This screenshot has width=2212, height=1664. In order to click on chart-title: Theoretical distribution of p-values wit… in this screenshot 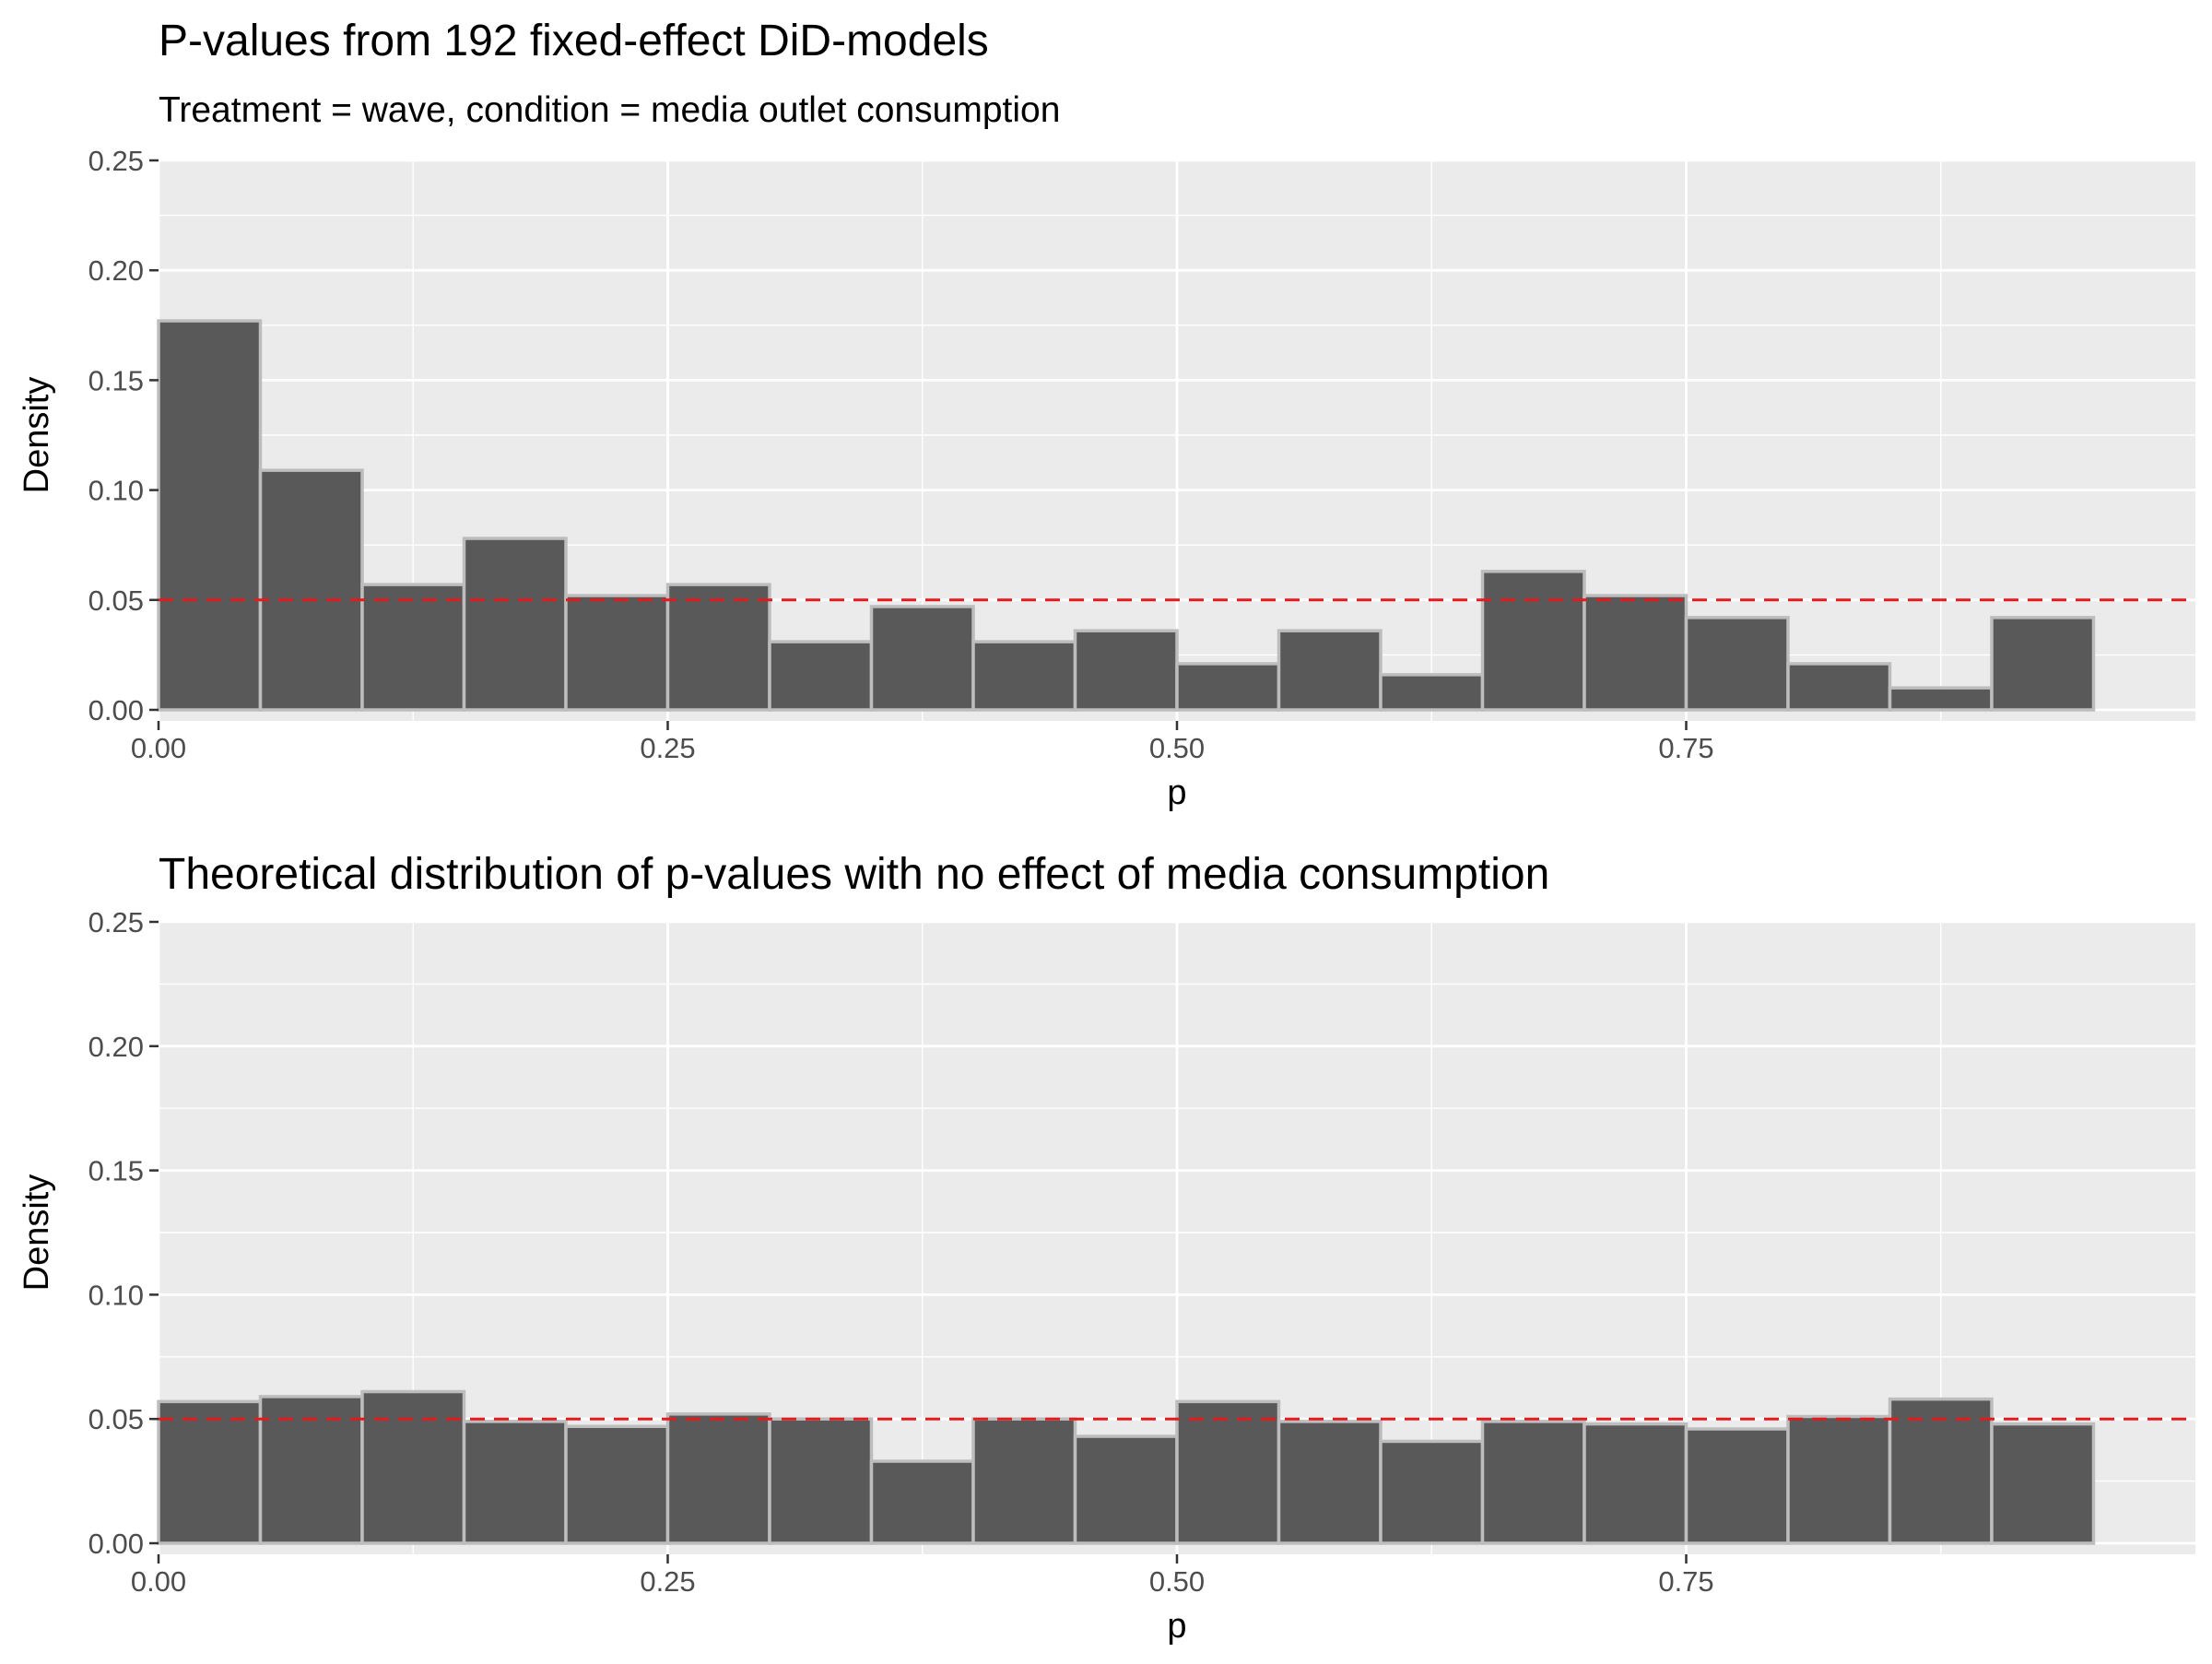, I will do `click(854, 874)`.